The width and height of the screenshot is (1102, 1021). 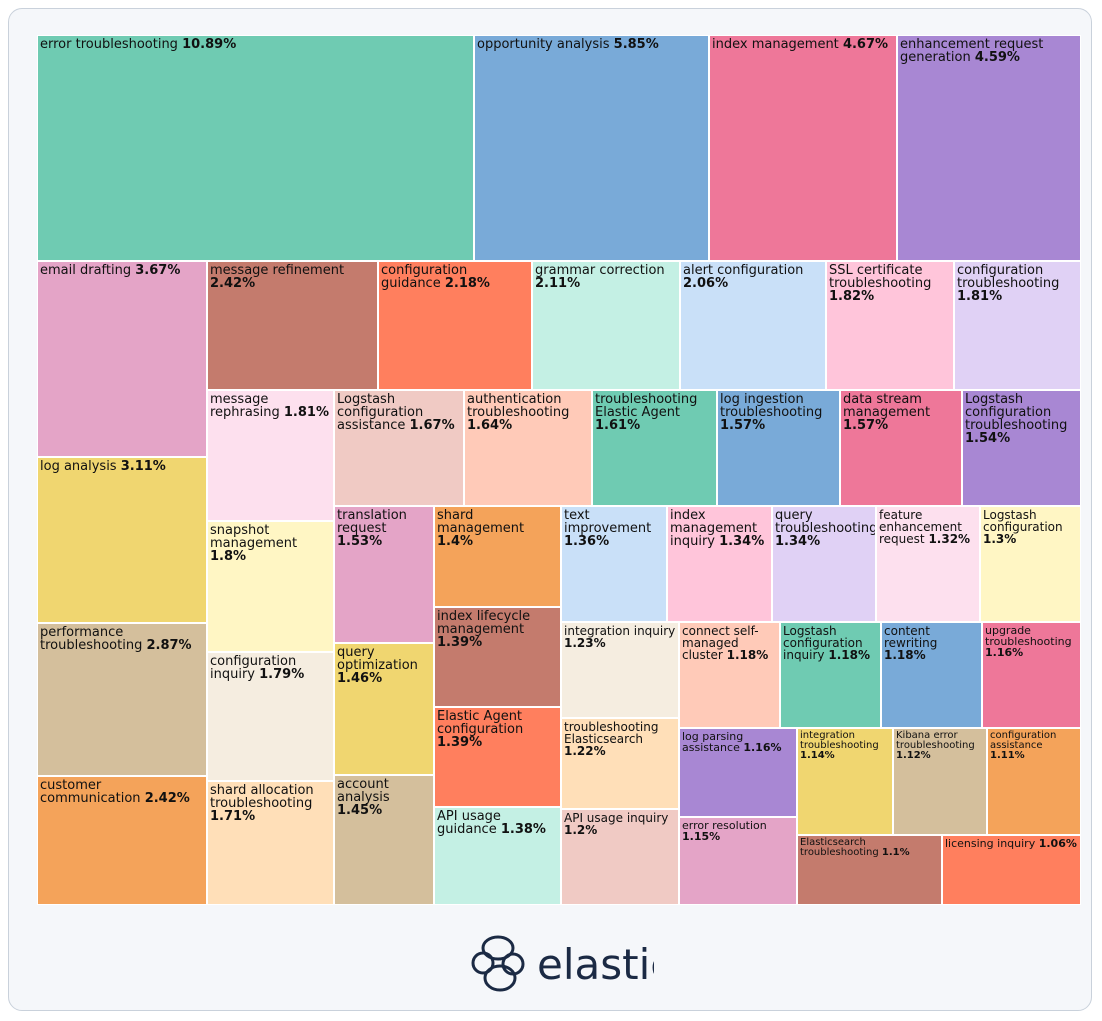 I want to click on tile-label: SSL certificate troubleshooting, so click(x=880, y=277).